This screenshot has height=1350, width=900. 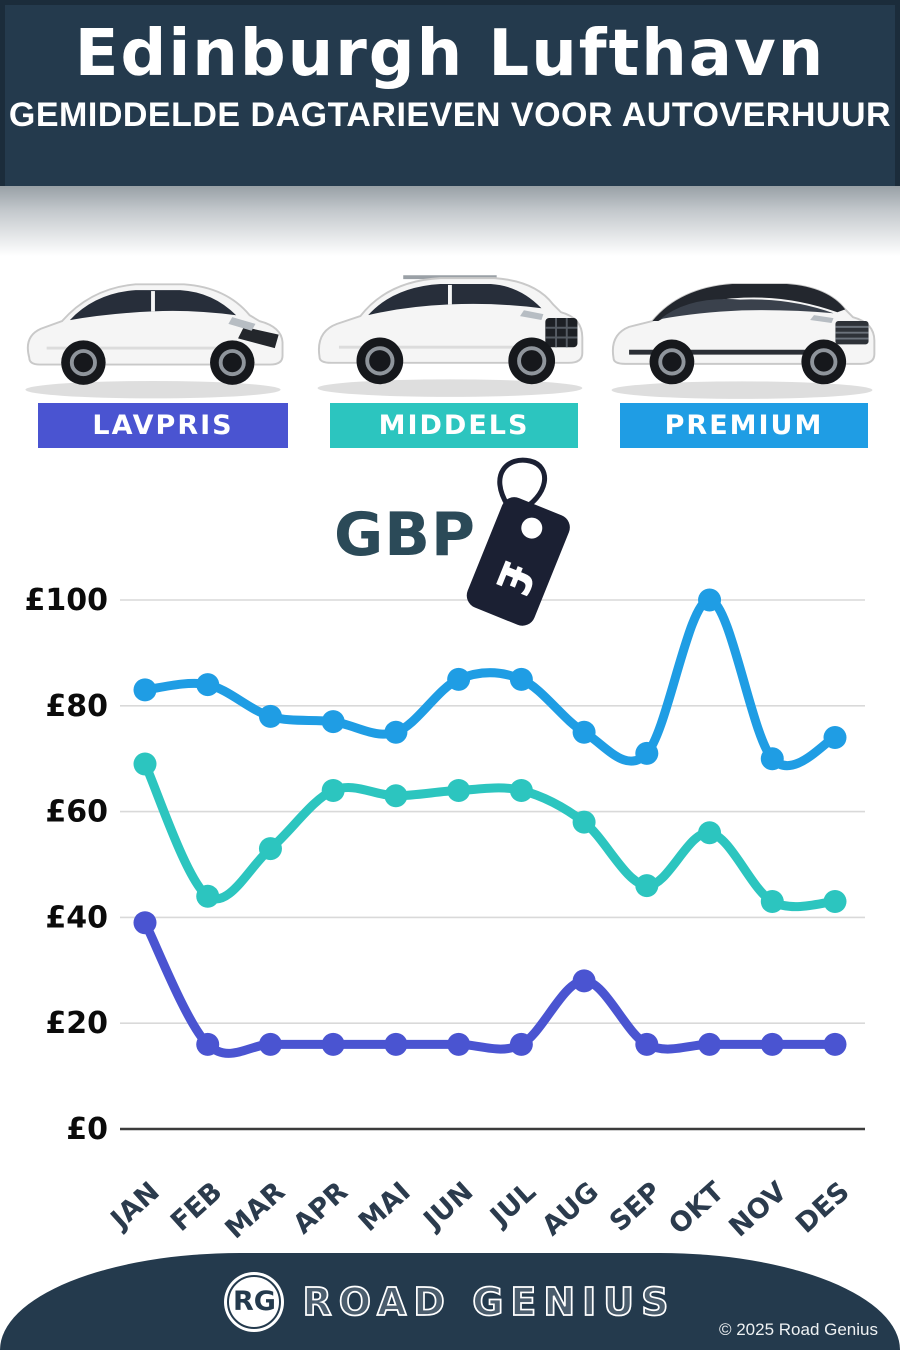 I want to click on month-label: AUG, so click(x=570, y=1209).